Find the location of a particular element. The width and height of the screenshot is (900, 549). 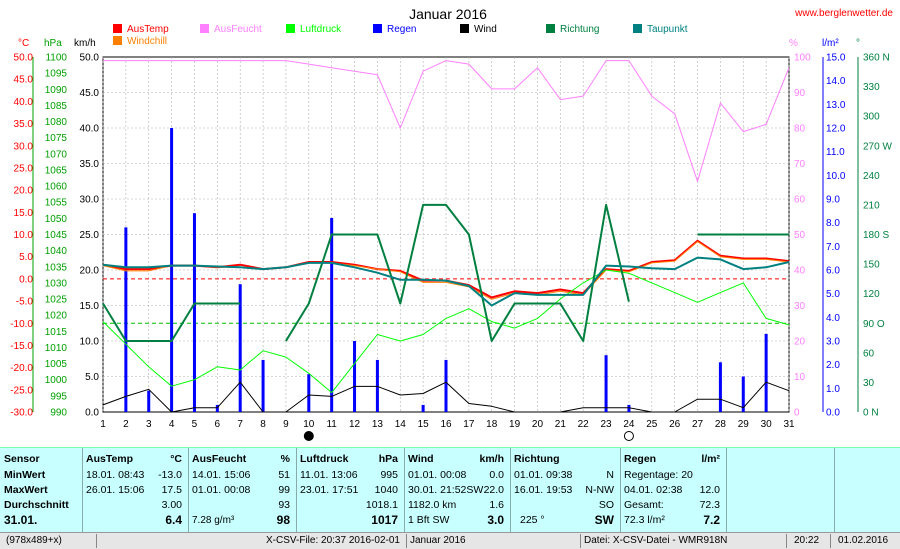

richtung-min: N is located at coordinates (610, 475).